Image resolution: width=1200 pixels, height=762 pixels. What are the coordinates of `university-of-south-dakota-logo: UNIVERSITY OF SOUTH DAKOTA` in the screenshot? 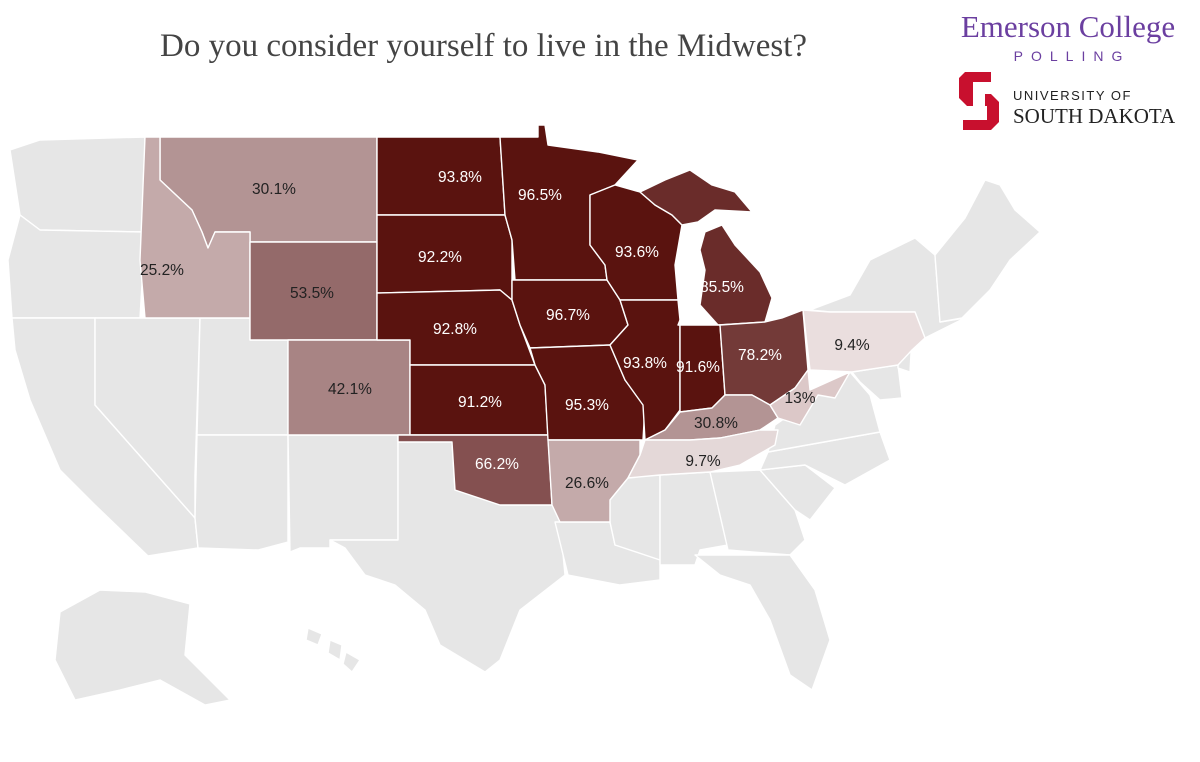 It's located at (1075, 101).